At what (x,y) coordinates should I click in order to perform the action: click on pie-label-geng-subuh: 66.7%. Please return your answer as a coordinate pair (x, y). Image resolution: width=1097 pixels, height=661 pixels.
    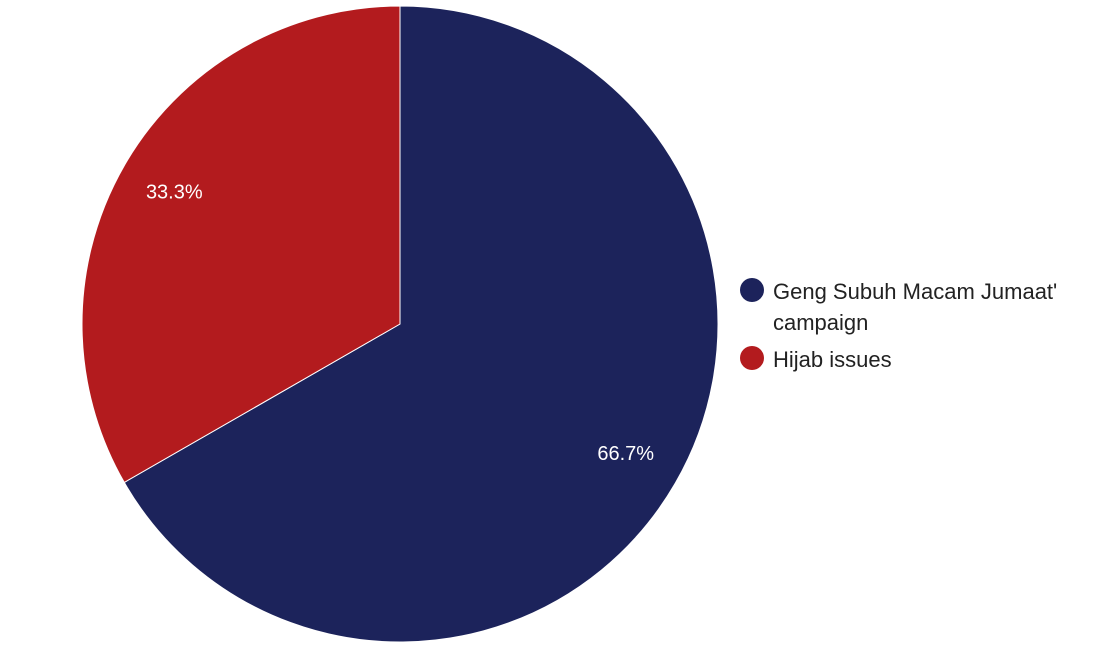
    Looking at the image, I should click on (625, 454).